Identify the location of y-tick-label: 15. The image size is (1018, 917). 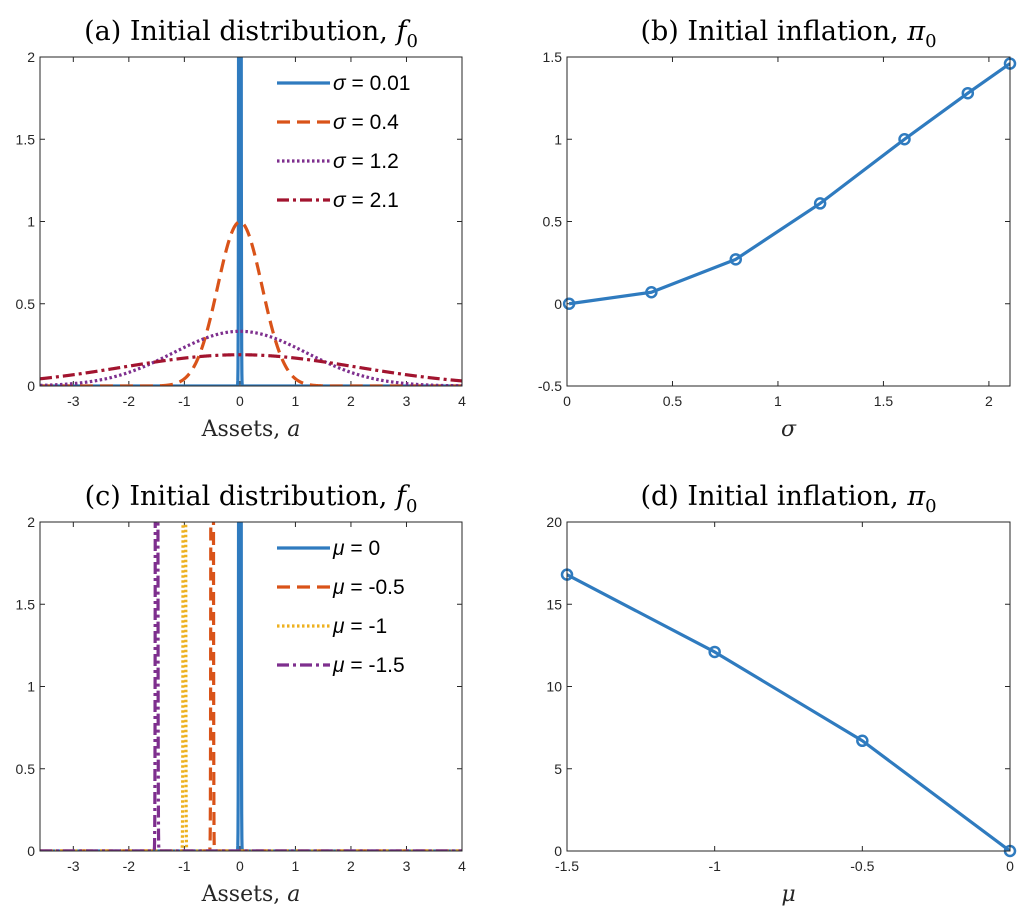
(554, 604).